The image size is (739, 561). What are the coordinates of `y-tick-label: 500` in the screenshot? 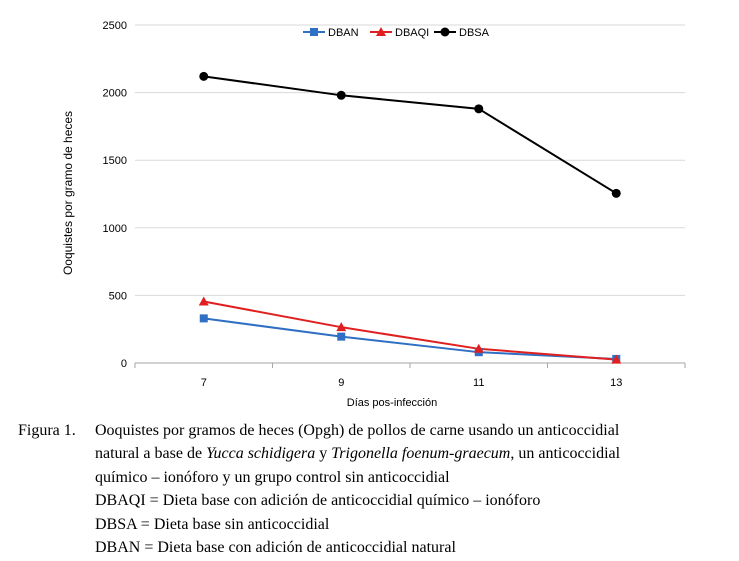 It's located at (118, 296).